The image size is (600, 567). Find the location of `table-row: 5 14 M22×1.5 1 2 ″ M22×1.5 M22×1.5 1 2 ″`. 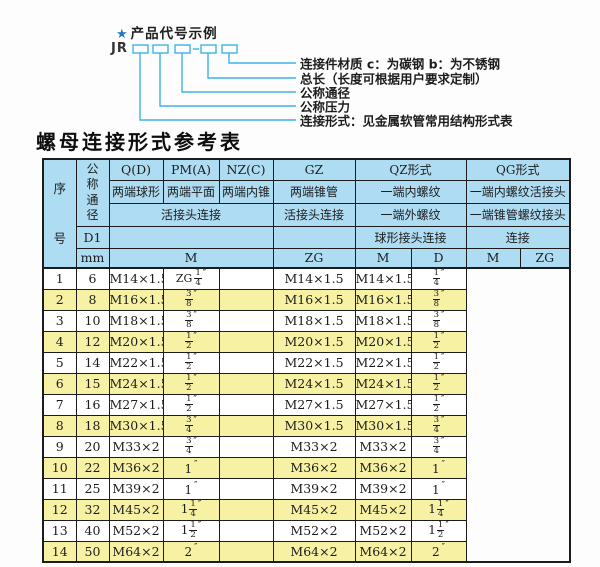

table-row: 5 14 M22×1.5 1 2 ″ M22×1.5 M22×1.5 1 2 ″ is located at coordinates (306, 362).